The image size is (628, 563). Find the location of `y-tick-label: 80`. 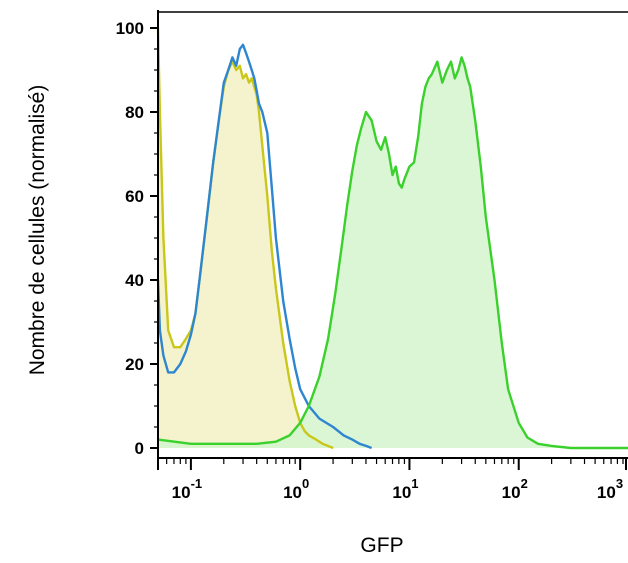

y-tick-label: 80 is located at coordinates (134, 112).